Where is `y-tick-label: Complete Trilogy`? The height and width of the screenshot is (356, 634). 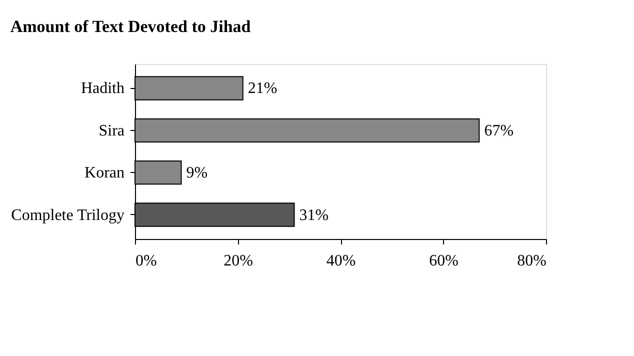 y-tick-label: Complete Trilogy is located at coordinates (67, 215).